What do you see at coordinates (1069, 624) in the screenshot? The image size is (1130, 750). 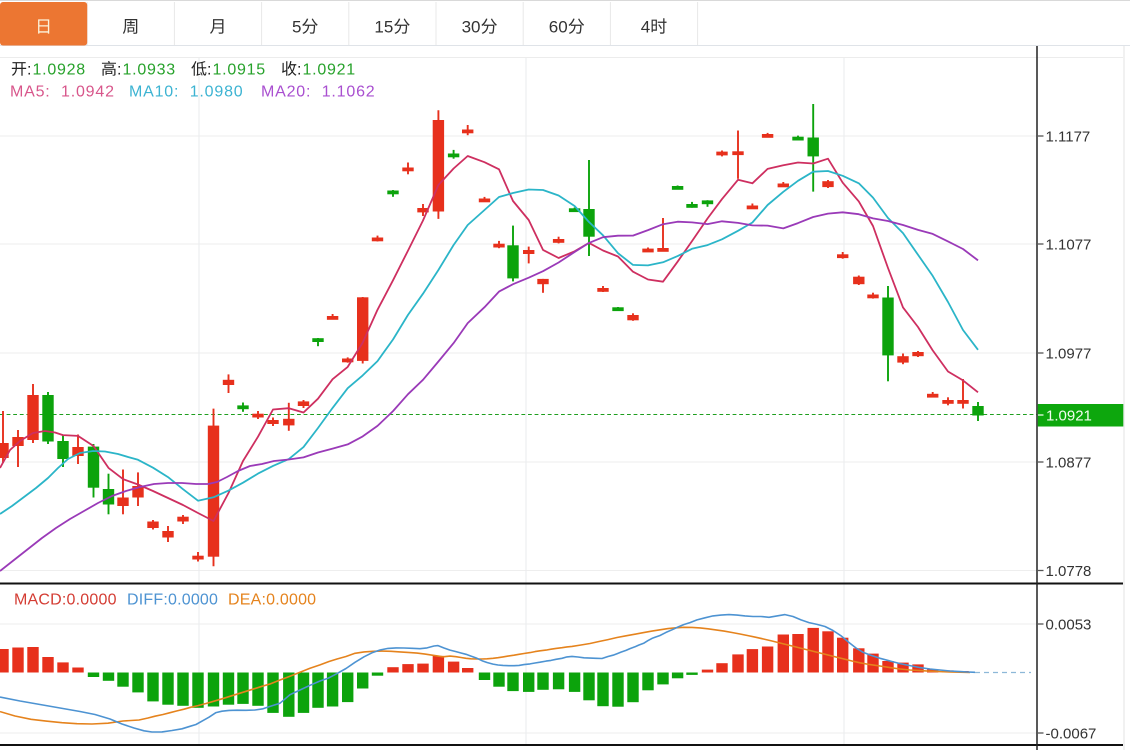 I see `svg-text: 0.0053` at bounding box center [1069, 624].